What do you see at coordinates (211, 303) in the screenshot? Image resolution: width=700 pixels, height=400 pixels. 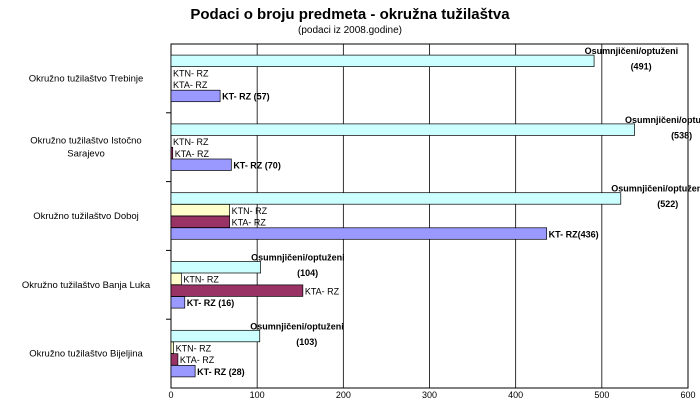 I see `data-label: KT- RZ (16)` at bounding box center [211, 303].